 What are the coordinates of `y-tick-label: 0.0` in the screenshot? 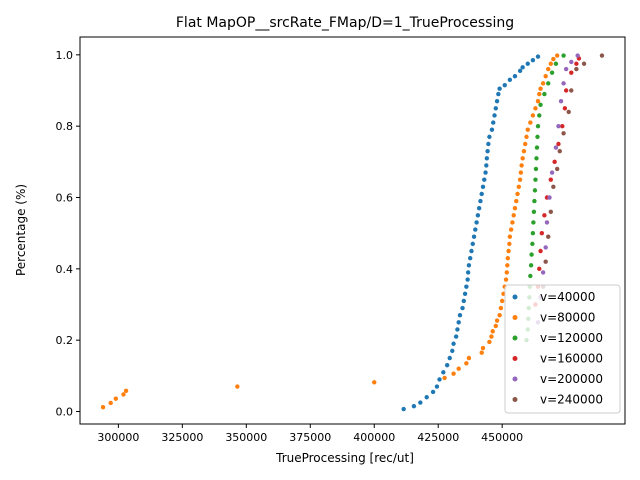 It's located at (65, 412).